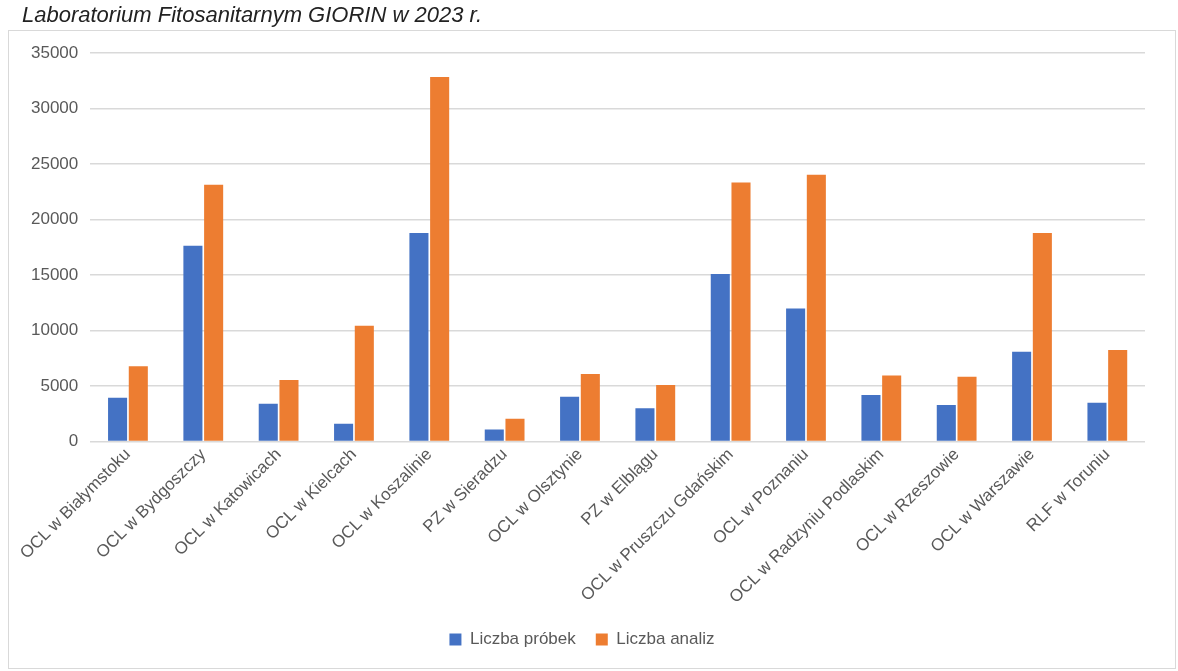  Describe the element at coordinates (73, 441) in the screenshot. I see `y-tick-label: 0` at that location.